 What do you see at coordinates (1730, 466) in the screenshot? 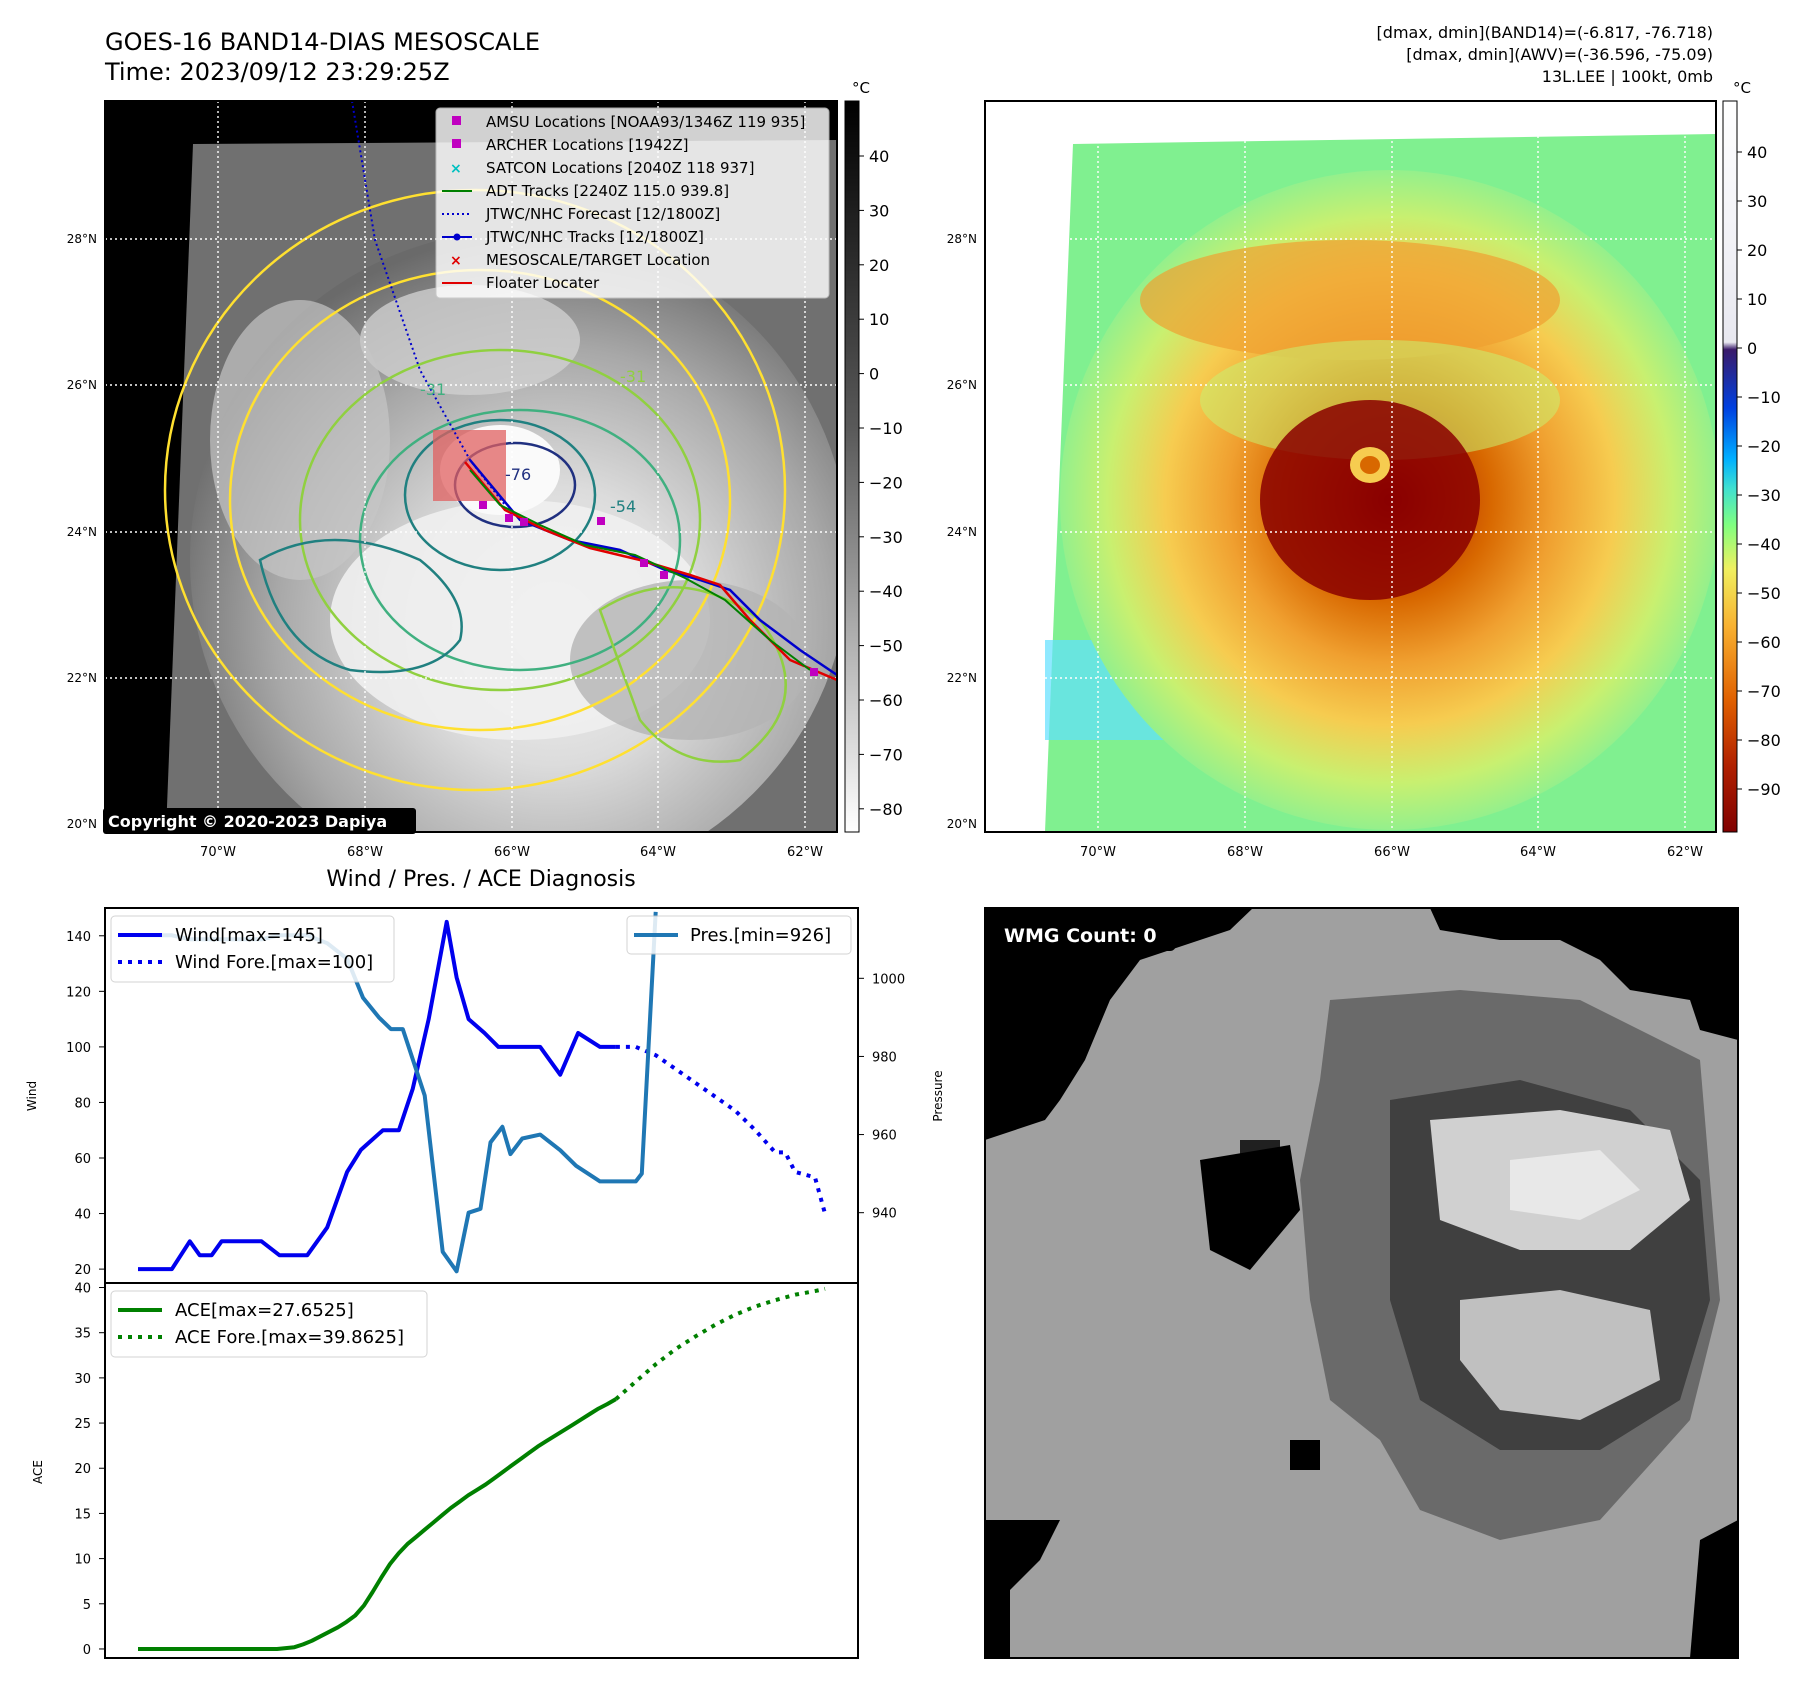
I see `color-colorbar` at bounding box center [1730, 466].